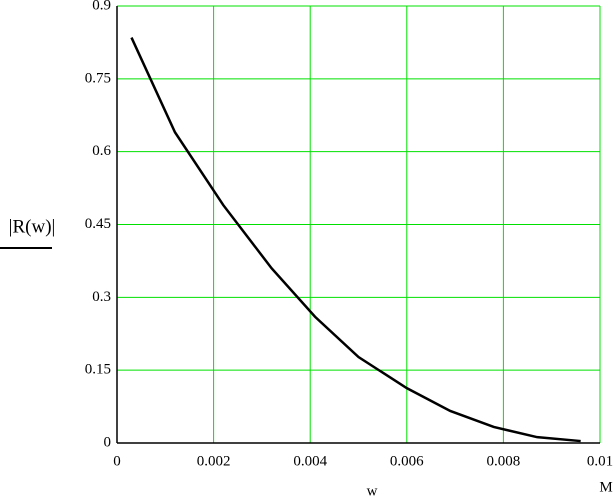 The height and width of the screenshot is (502, 616). What do you see at coordinates (98, 370) in the screenshot?
I see `y-tick-label: 0.15` at bounding box center [98, 370].